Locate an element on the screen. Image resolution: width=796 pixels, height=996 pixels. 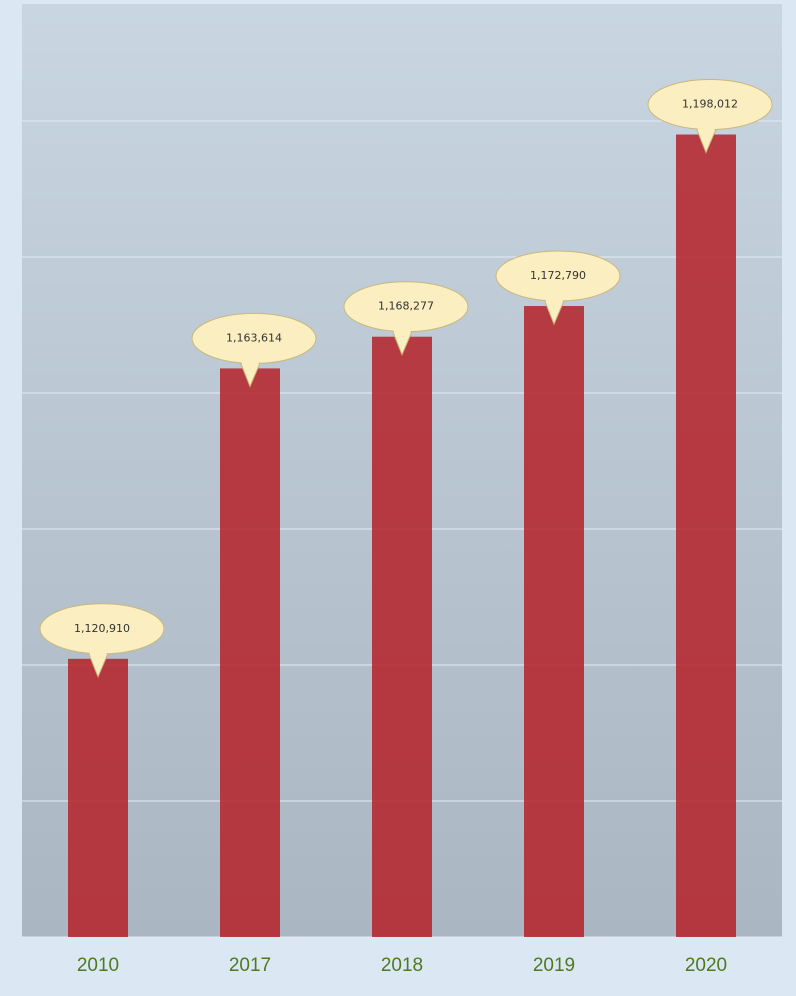
data-label: 1,163,614 is located at coordinates (254, 337).